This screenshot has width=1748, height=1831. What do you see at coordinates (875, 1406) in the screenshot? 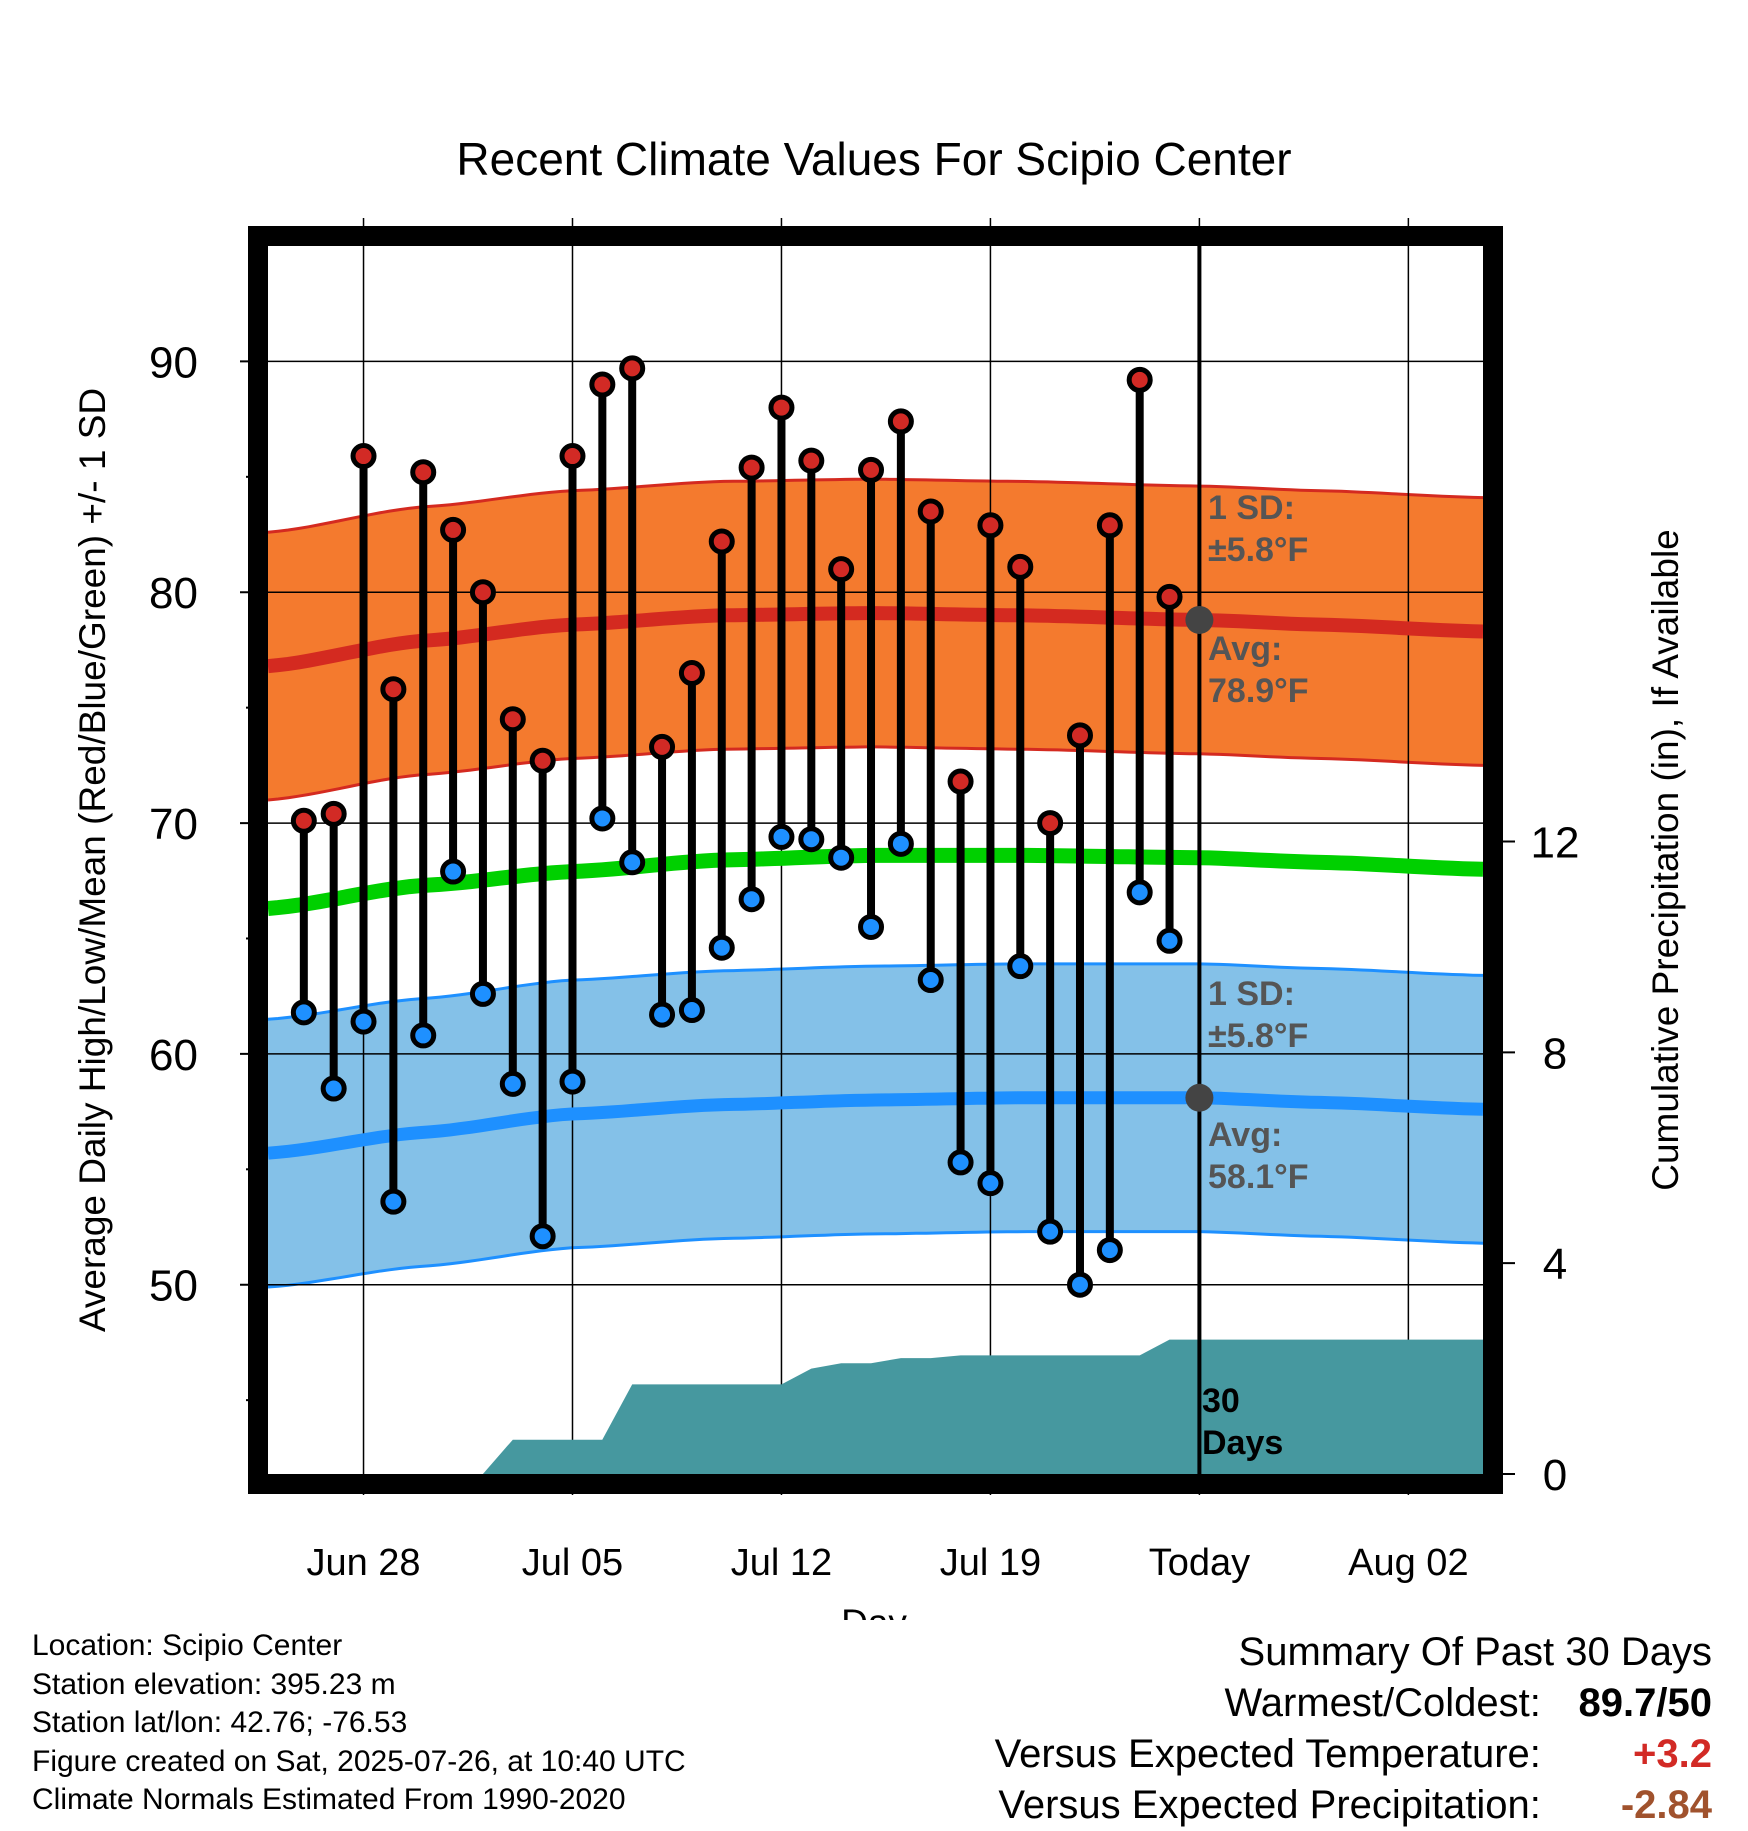
I see `precip-area-layer` at bounding box center [875, 1406].